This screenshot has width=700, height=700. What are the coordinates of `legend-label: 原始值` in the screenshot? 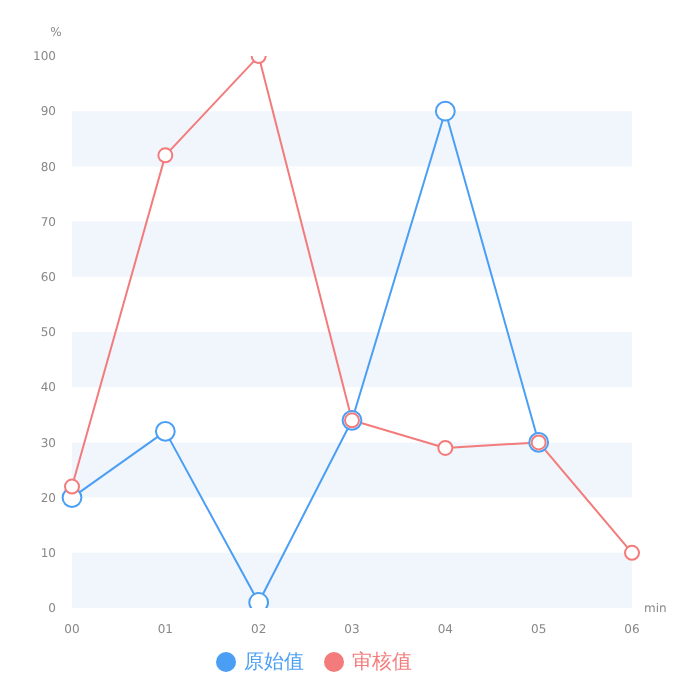 It's located at (274, 663).